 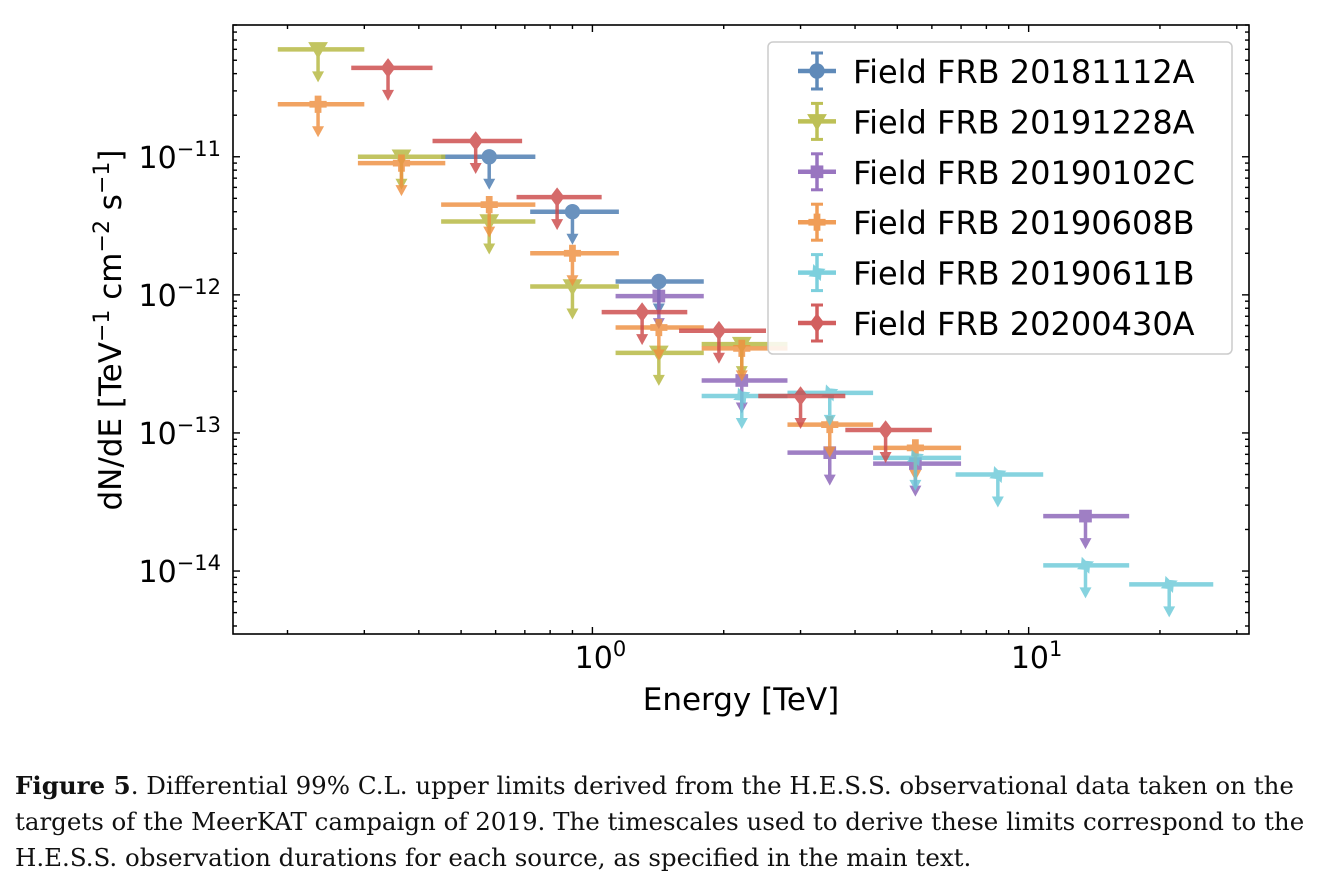 What do you see at coordinates (741, 700) in the screenshot?
I see `x-axis-label: Energy [TeV]` at bounding box center [741, 700].